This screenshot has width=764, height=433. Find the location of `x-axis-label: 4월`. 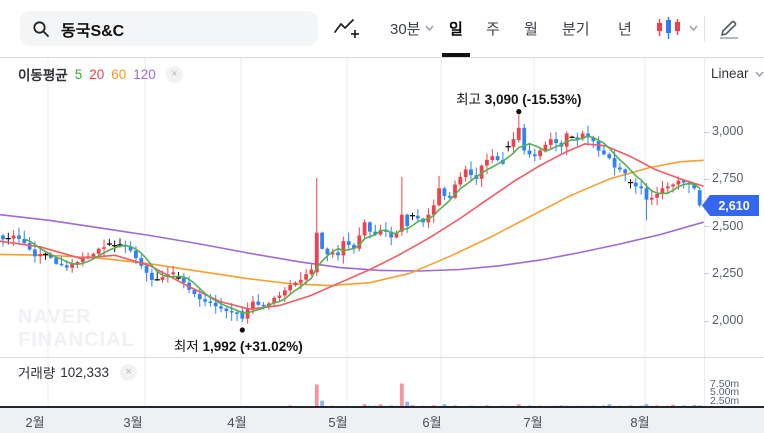

x-axis-label: 4월 is located at coordinates (237, 422).